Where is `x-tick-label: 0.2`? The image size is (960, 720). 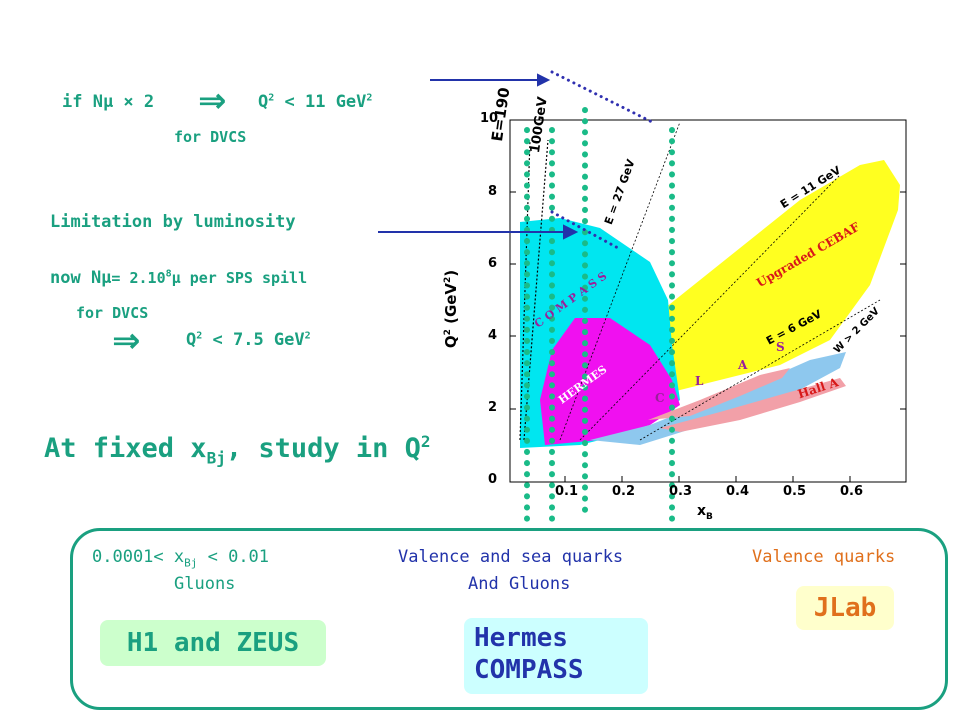 x-tick-label: 0.2 is located at coordinates (624, 491).